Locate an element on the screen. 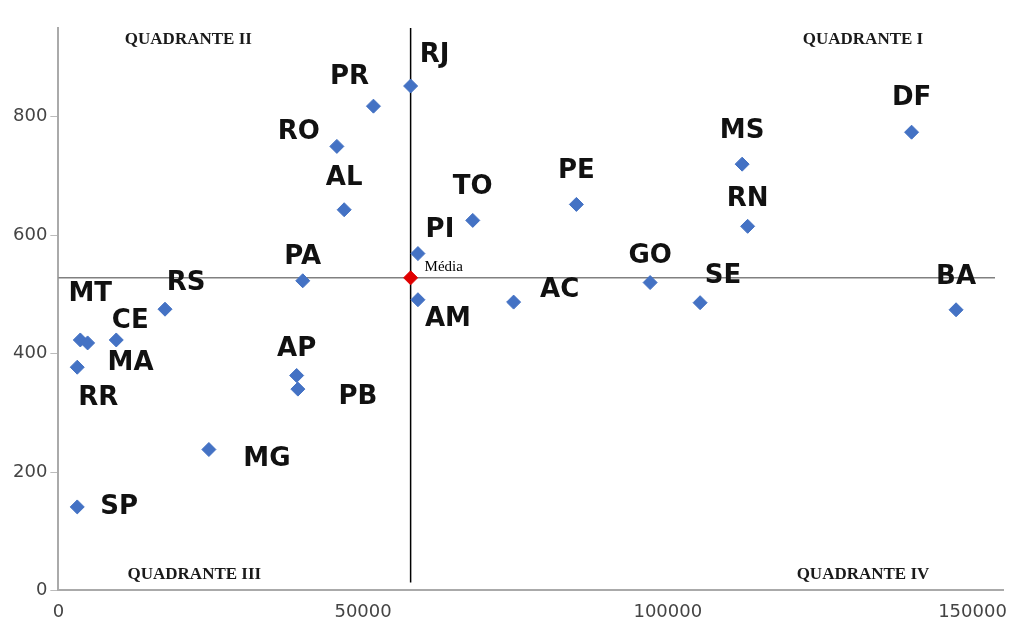 The width and height of the screenshot is (1025, 628). annotation: PA is located at coordinates (303, 254).